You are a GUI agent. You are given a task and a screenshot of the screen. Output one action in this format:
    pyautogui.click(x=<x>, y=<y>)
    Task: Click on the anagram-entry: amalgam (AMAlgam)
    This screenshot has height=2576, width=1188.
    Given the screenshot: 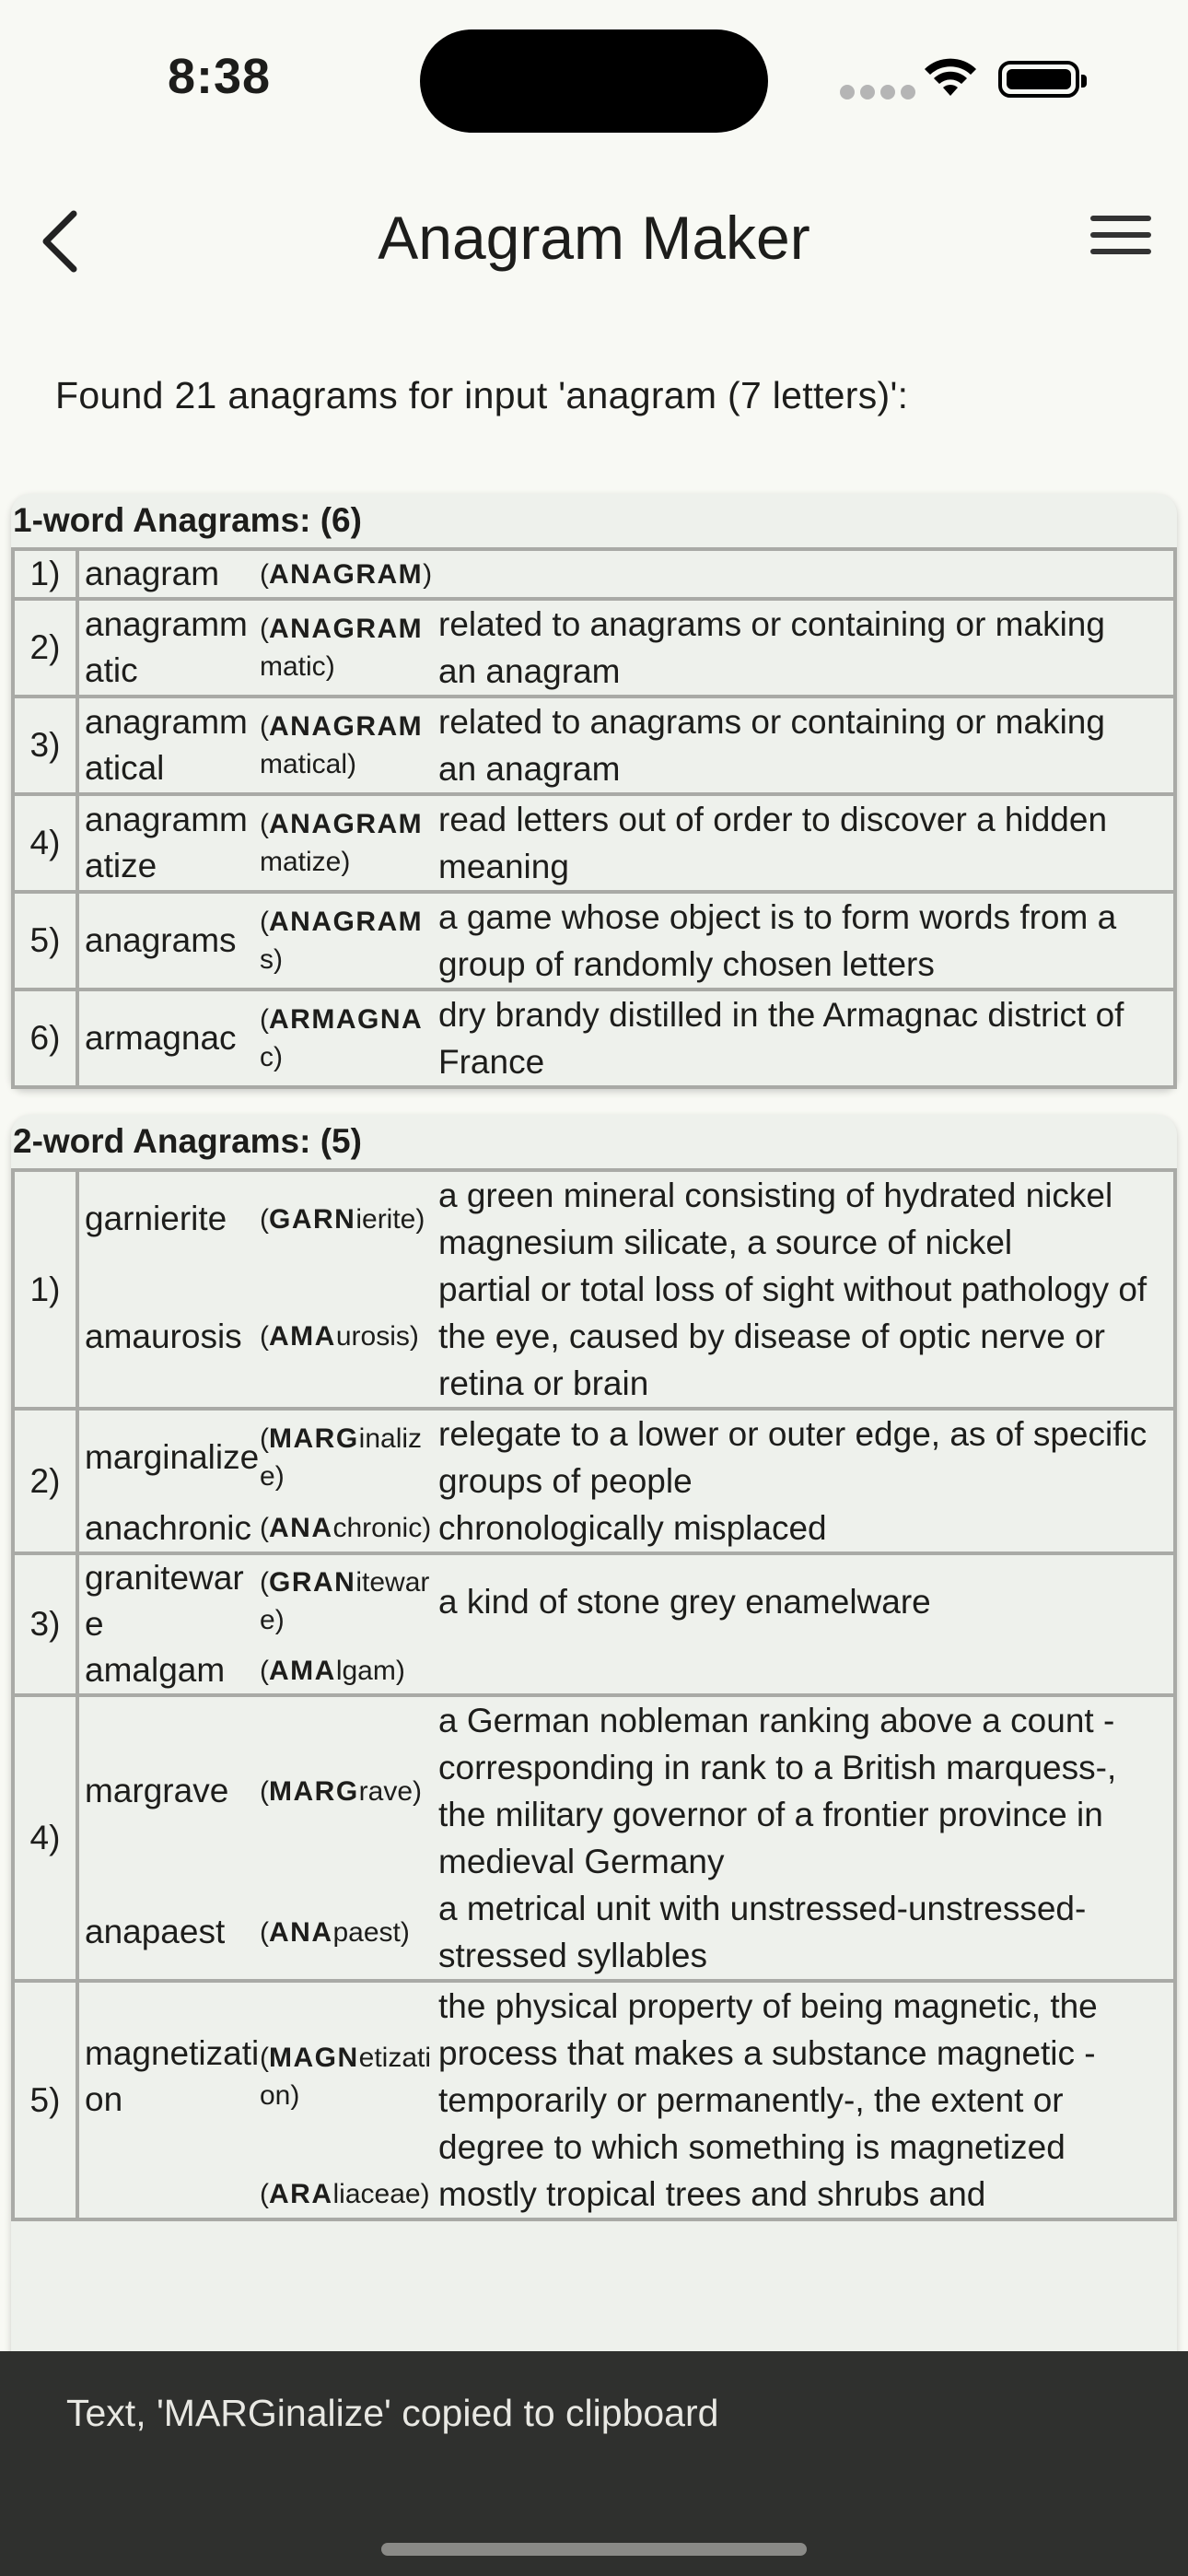 What is the action you would take?
    pyautogui.click(x=629, y=1670)
    